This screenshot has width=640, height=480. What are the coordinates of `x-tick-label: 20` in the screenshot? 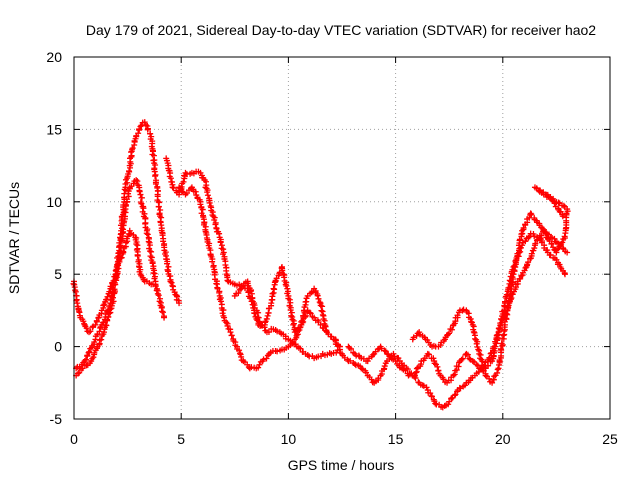 It's located at (503, 439).